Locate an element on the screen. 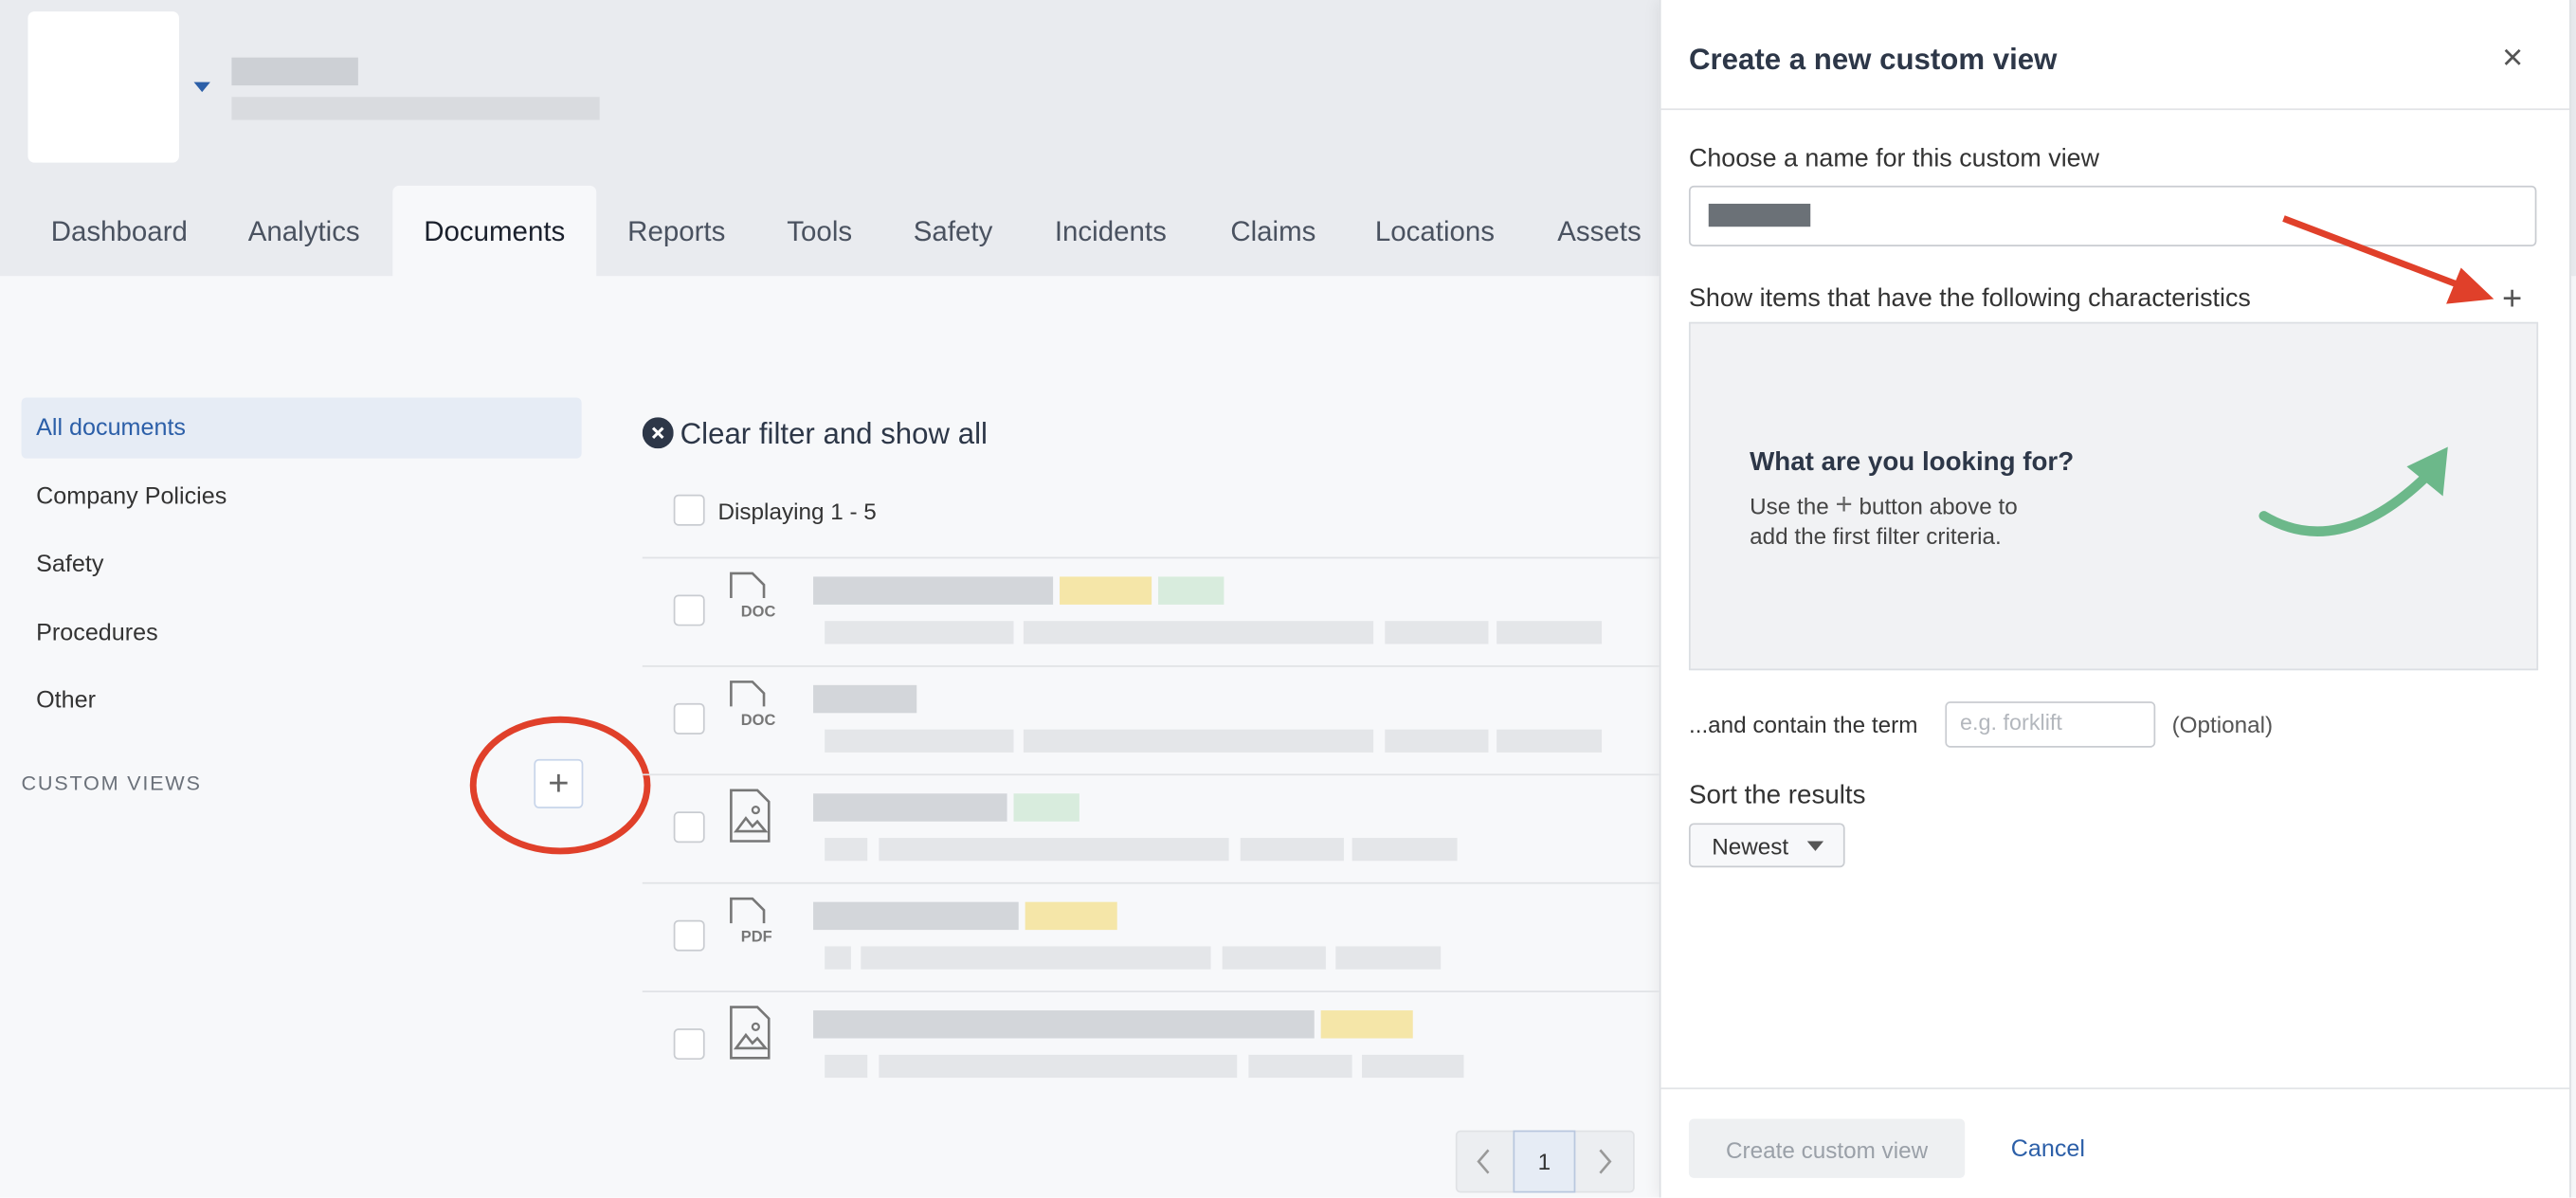 Image resolution: width=2576 pixels, height=1198 pixels. nav-item: Other is located at coordinates (66, 701).